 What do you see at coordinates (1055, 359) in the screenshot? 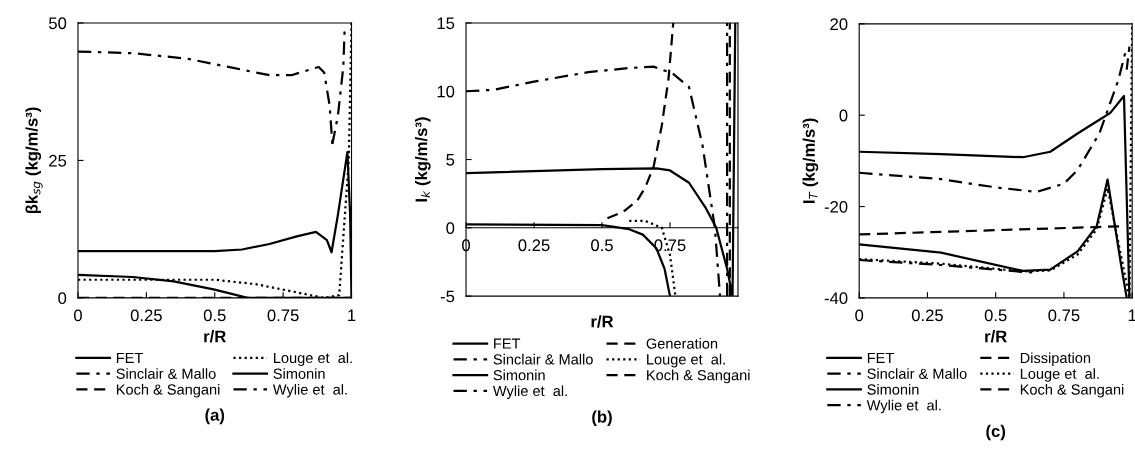
I see `legend-label: Dissipation` at bounding box center [1055, 359].